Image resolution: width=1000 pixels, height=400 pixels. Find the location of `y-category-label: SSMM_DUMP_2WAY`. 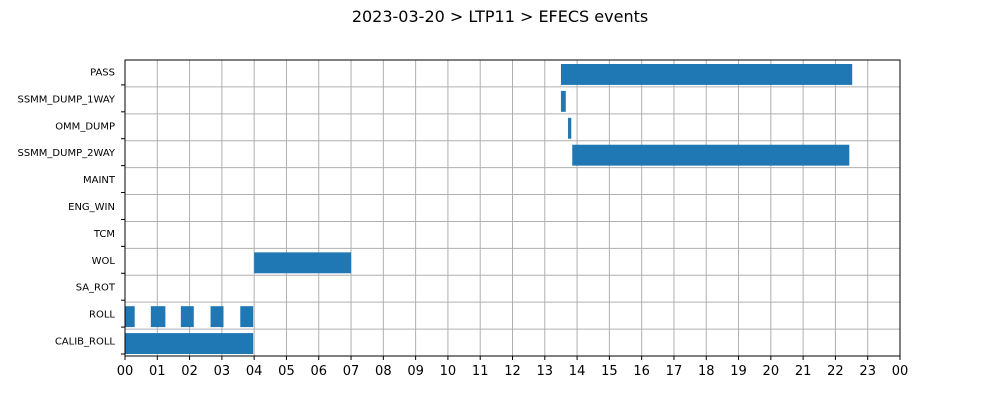

y-category-label: SSMM_DUMP_2WAY is located at coordinates (66, 153).